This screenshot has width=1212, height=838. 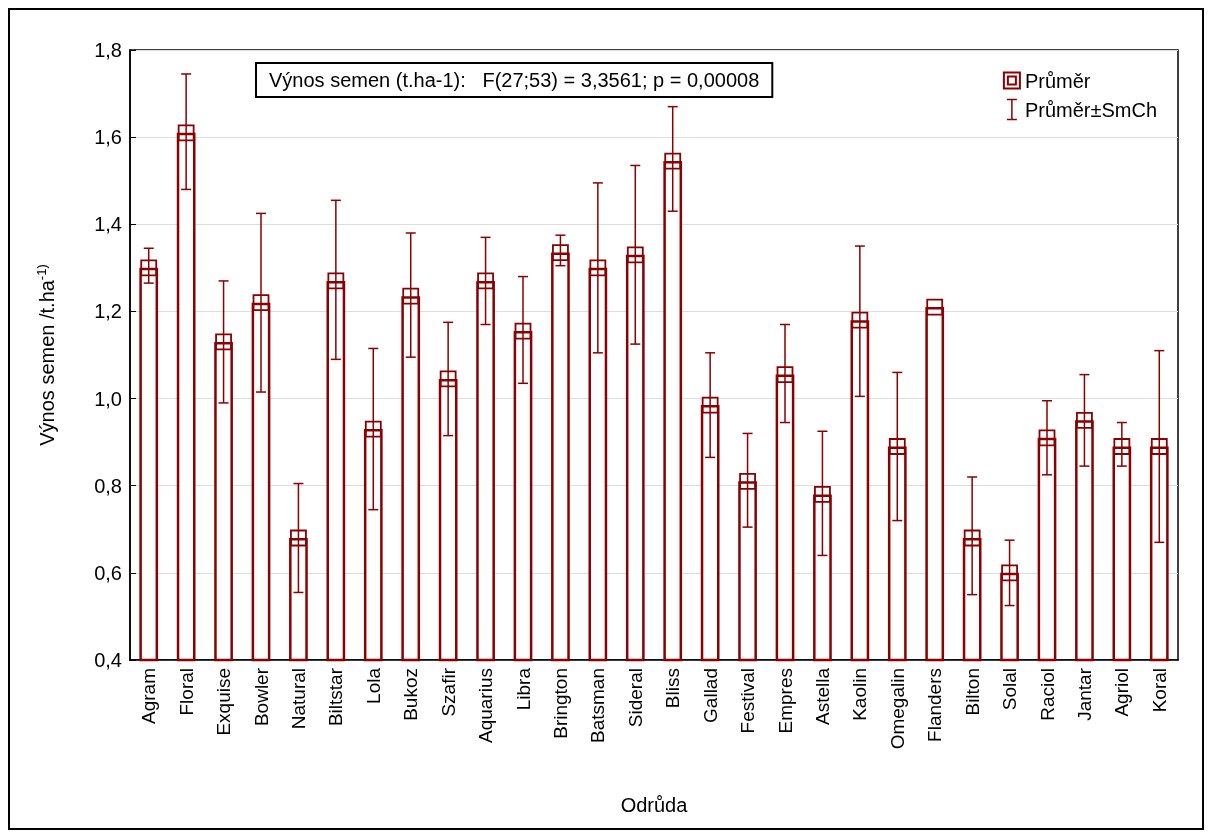 I want to click on x-tick-label: Sideral, so click(x=635, y=698).